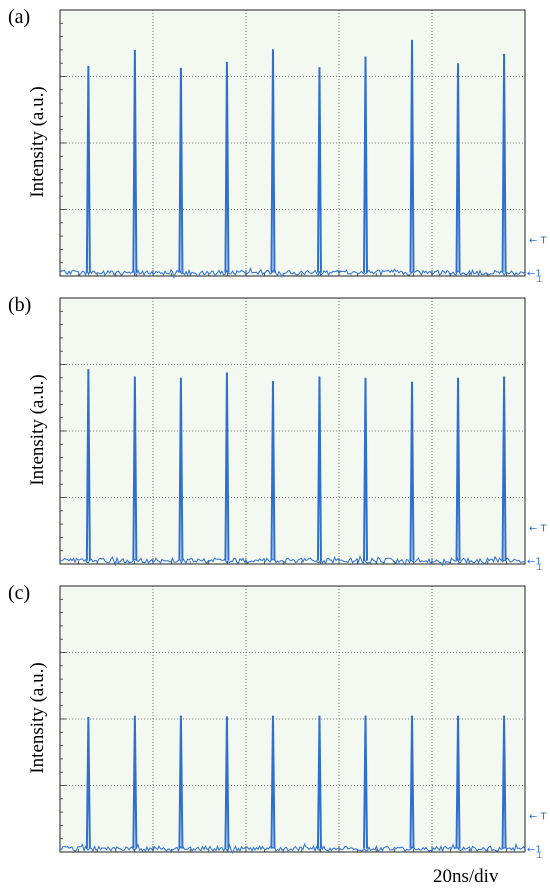 The width and height of the screenshot is (550, 896). Describe the element at coordinates (20, 305) in the screenshot. I see `panel-label: (b)` at that location.